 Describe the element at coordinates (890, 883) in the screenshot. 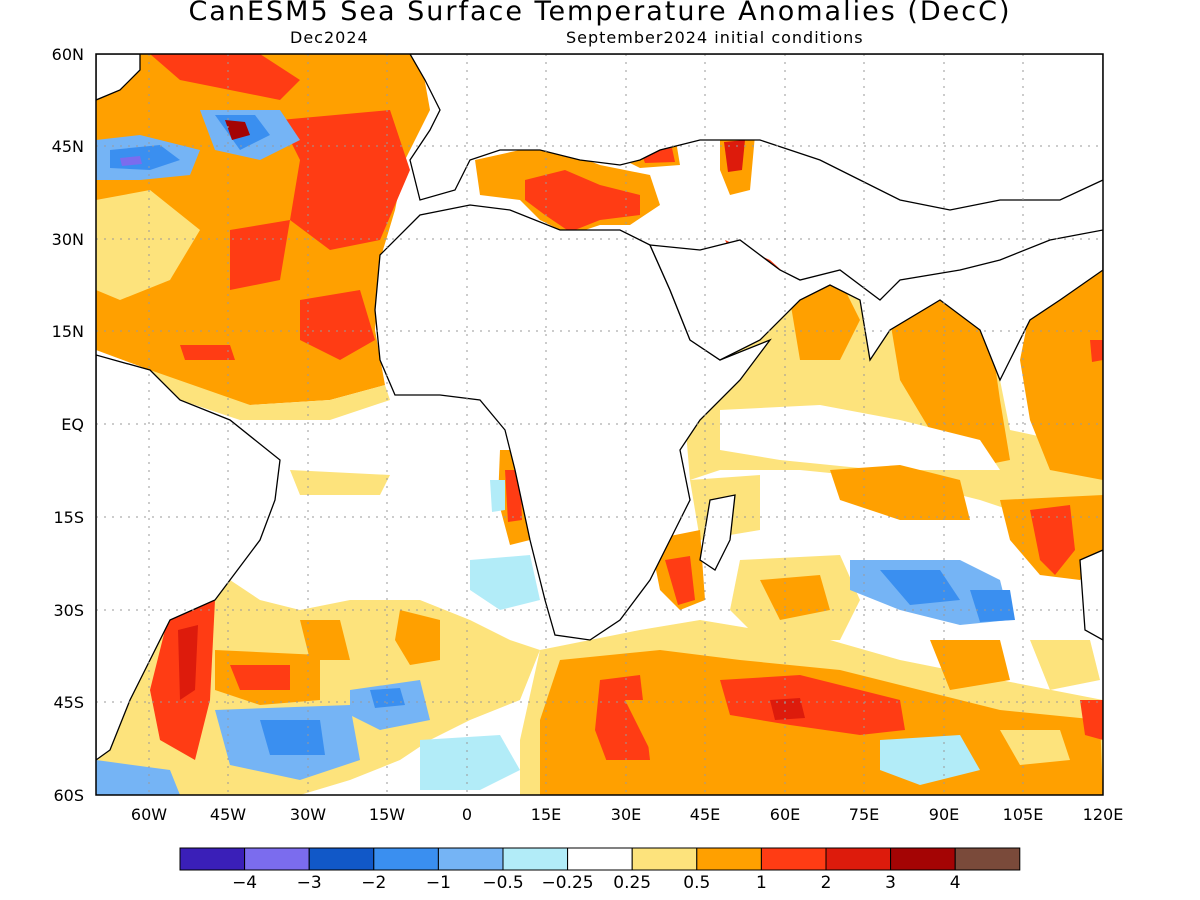

I see `colorbar-level-label: 3` at that location.